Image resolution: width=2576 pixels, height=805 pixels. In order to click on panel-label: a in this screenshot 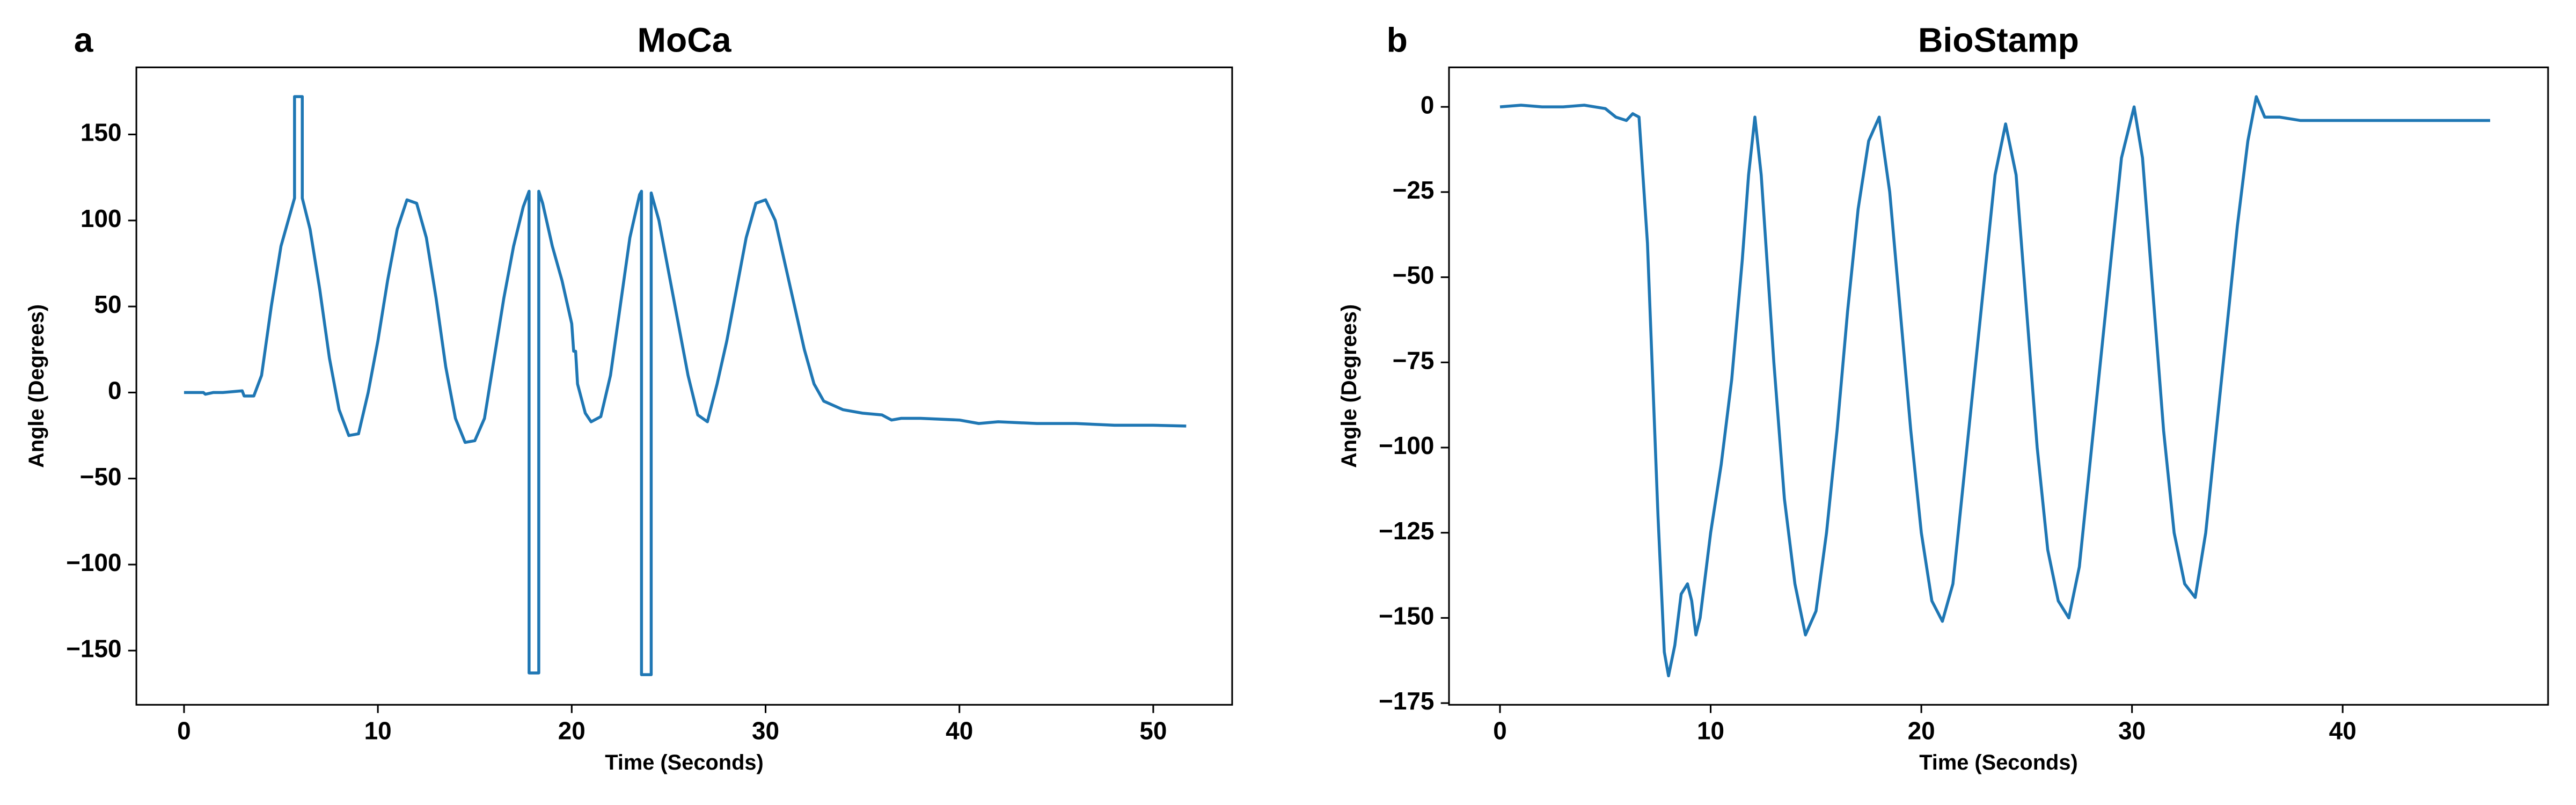, I will do `click(84, 40)`.